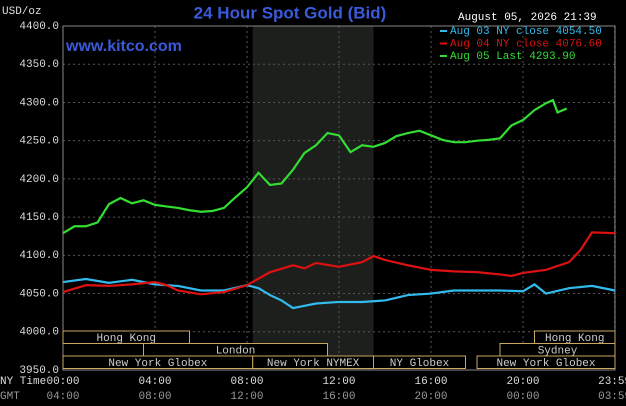 Image resolution: width=626 pixels, height=406 pixels. Describe the element at coordinates (39, 65) in the screenshot. I see `y-tick-label: 4350.0` at that location.